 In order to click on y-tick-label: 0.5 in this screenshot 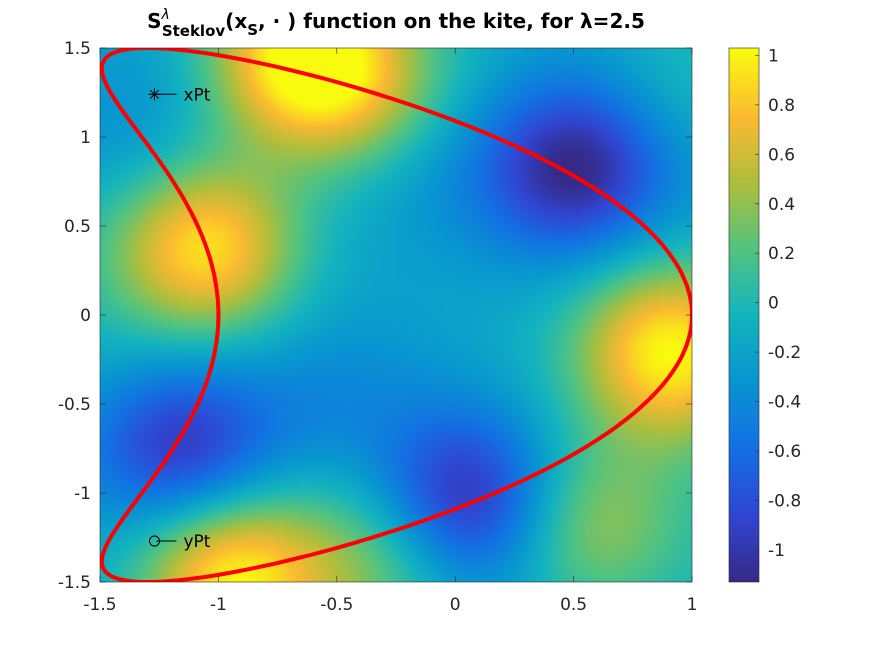, I will do `click(77, 227)`.